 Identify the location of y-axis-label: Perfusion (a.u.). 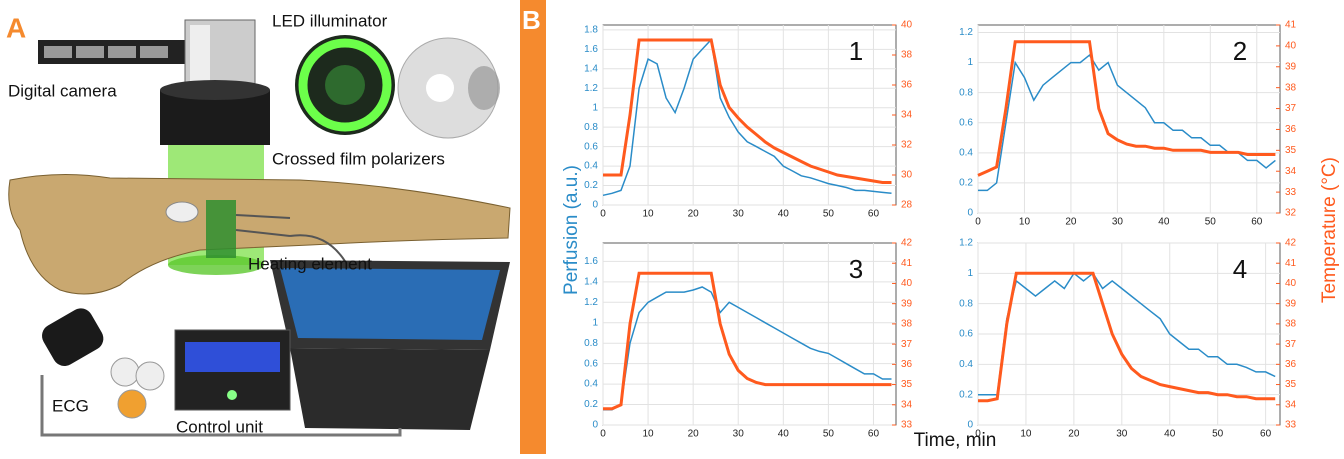
(571, 230).